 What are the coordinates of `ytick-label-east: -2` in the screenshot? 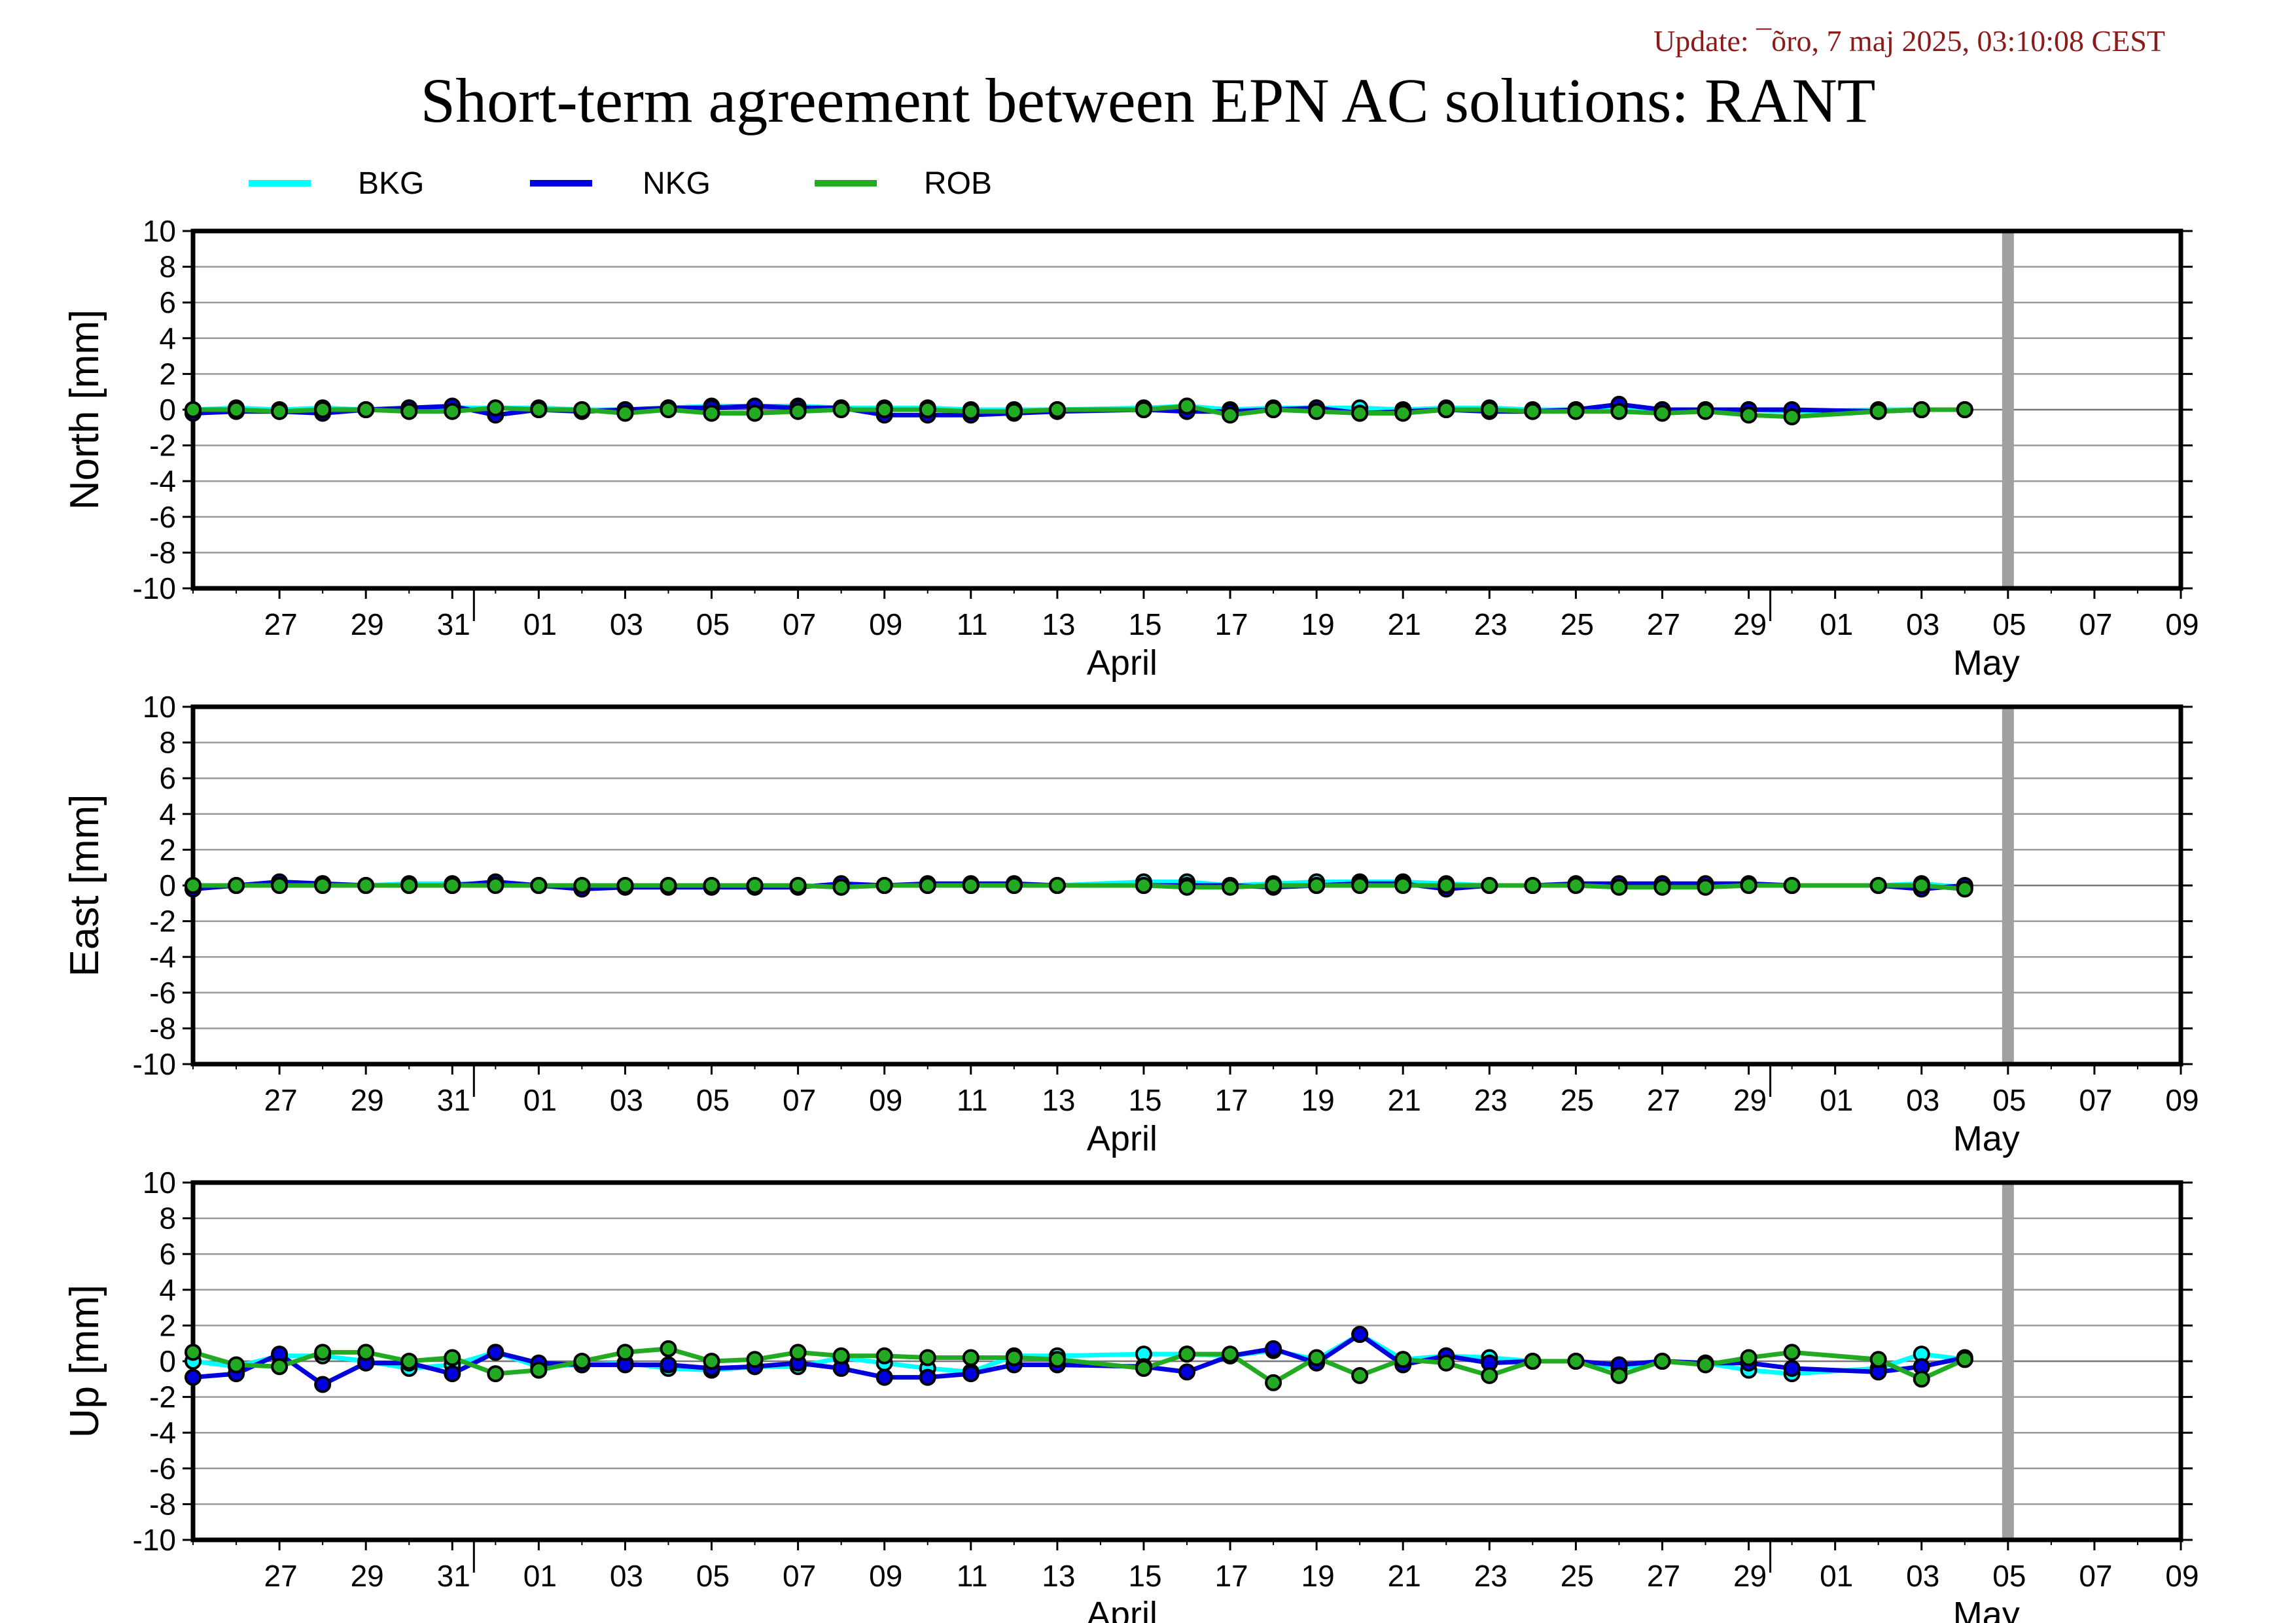 It's located at (162, 921).